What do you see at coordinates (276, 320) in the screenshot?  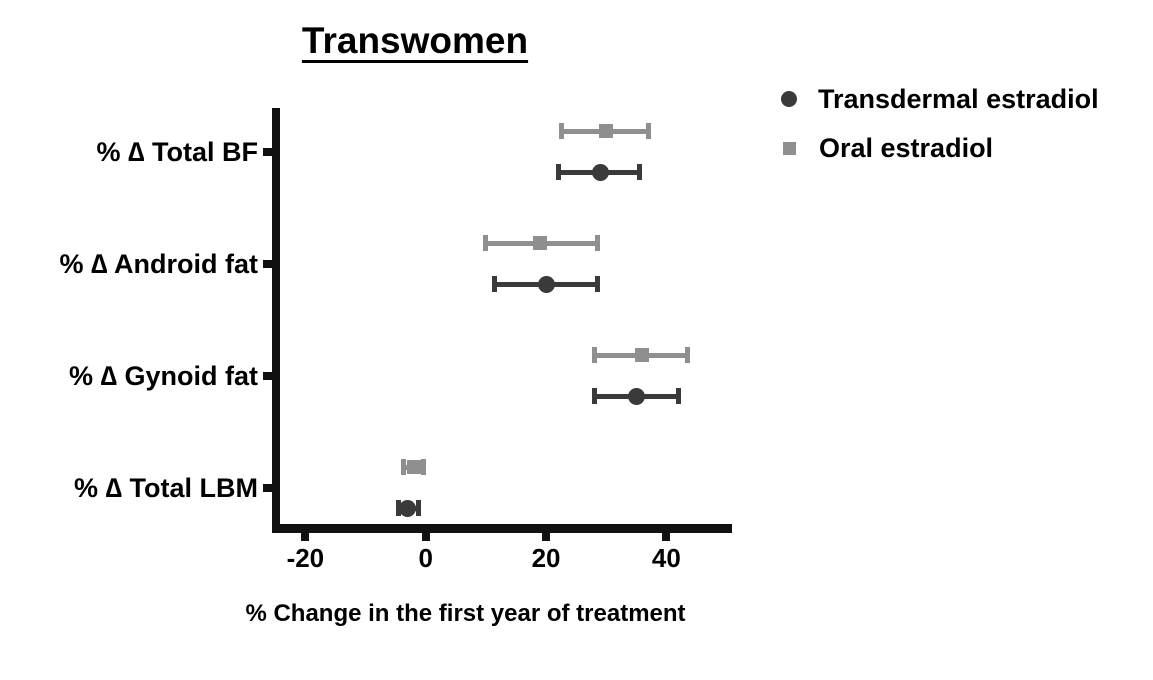 I see `y-axis` at bounding box center [276, 320].